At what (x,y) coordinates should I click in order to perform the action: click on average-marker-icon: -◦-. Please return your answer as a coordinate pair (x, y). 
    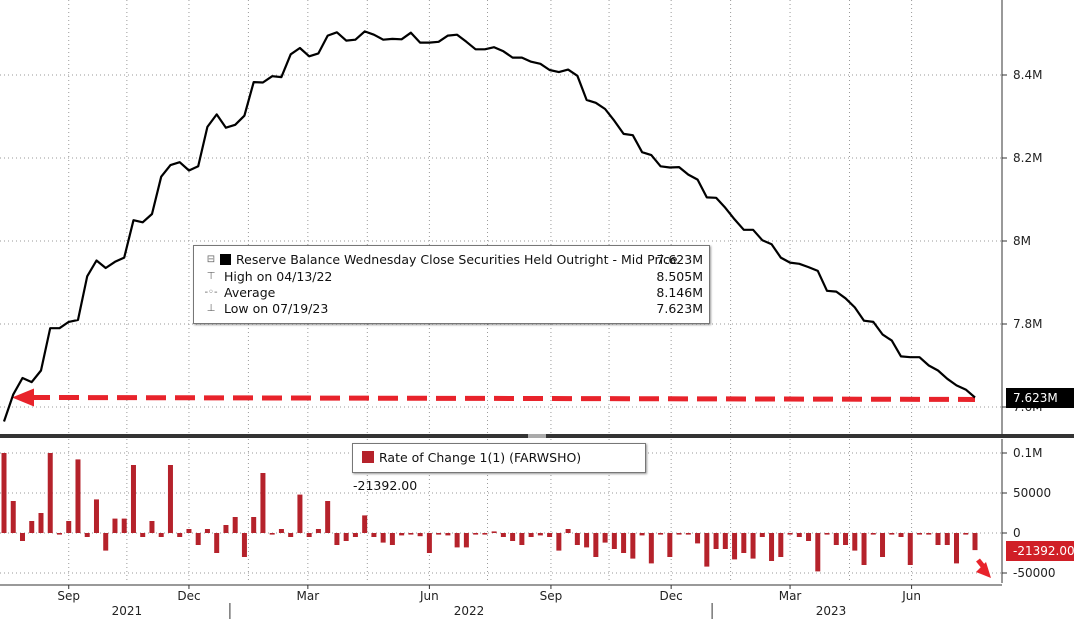
    Looking at the image, I should click on (211, 292).